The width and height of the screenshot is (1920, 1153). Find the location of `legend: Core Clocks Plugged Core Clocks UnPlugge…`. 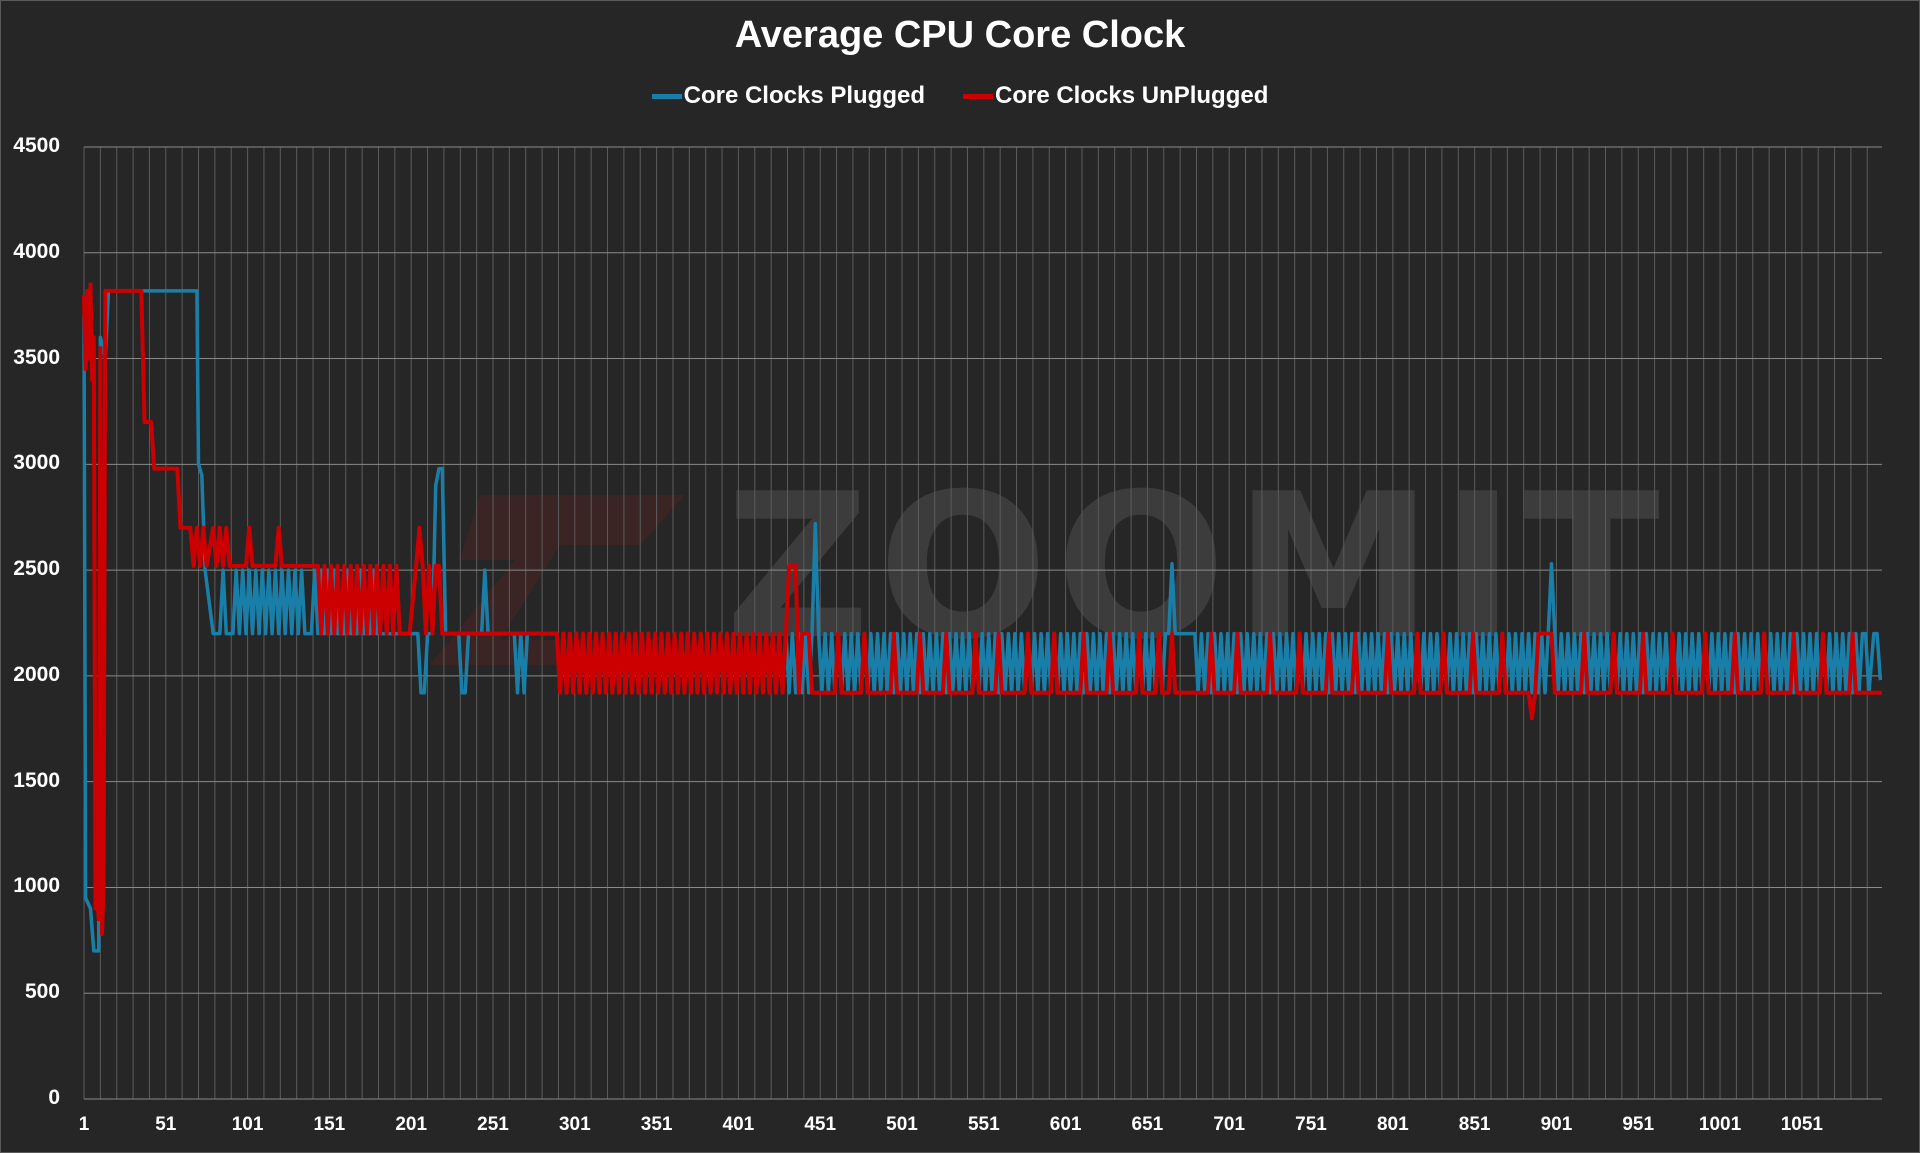

legend: Core Clocks Plugged Core Clocks UnPlugge… is located at coordinates (960, 96).